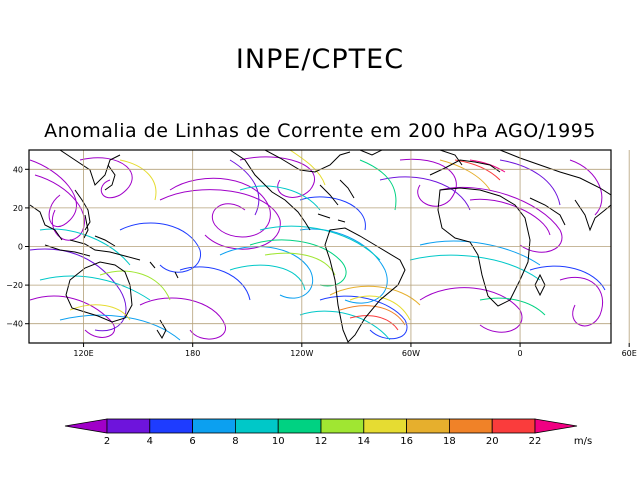 This screenshot has height=494, width=640. I want to click on colorbar-tick-label: 6, so click(192, 441).